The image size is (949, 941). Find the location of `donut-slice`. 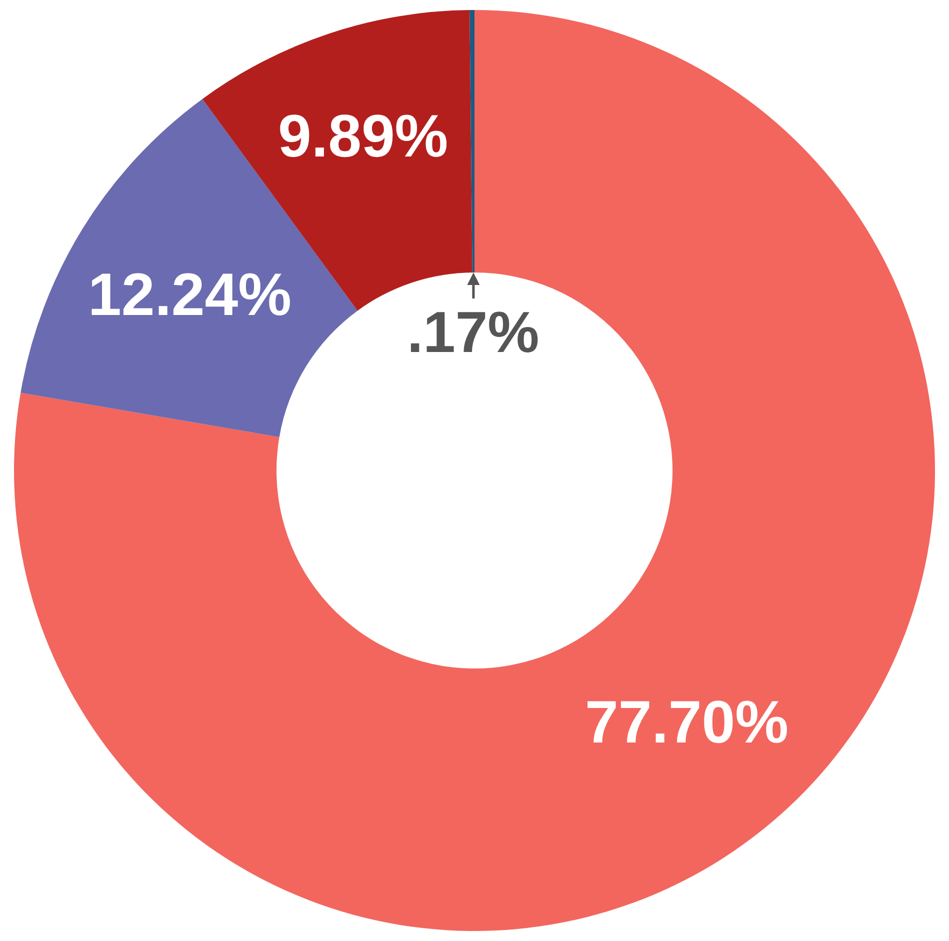

donut-slice is located at coordinates (472, 141).